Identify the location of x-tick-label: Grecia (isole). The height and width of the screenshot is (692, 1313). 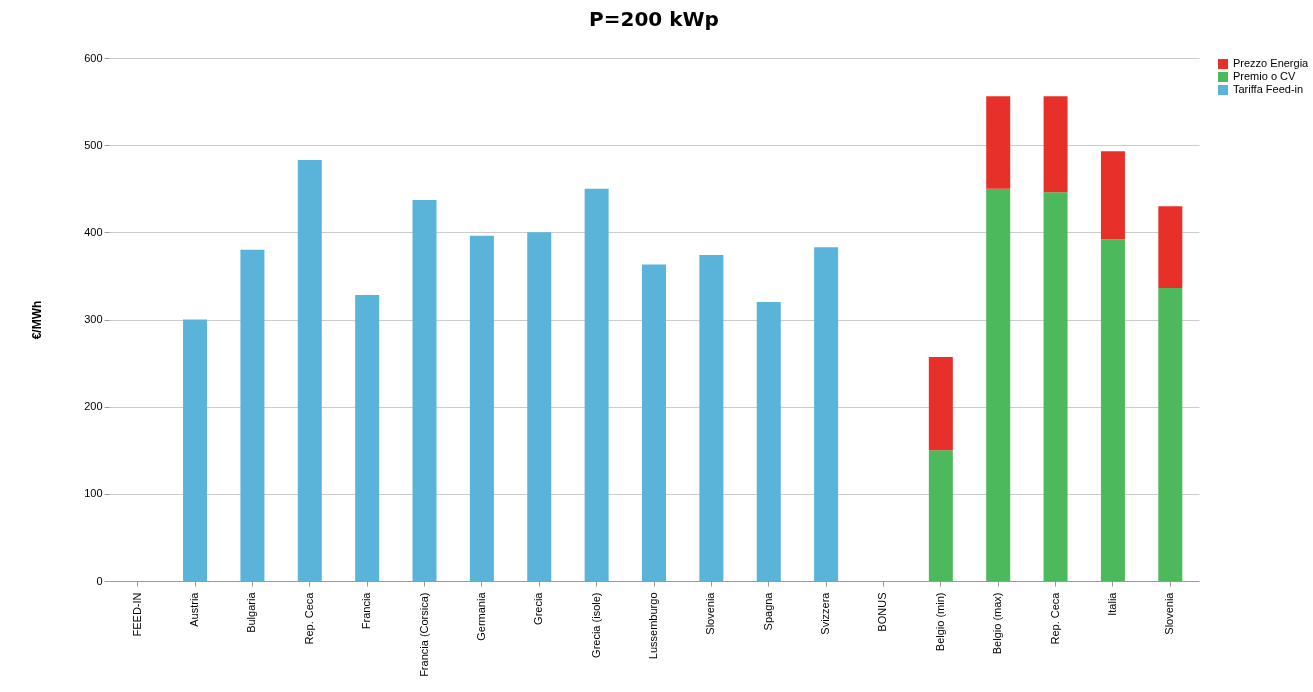
(595, 625).